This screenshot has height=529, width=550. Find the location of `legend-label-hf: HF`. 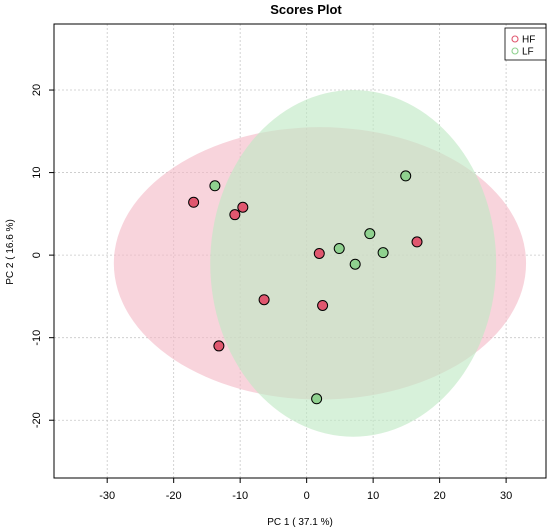

legend-label-hf: HF is located at coordinates (528, 40).